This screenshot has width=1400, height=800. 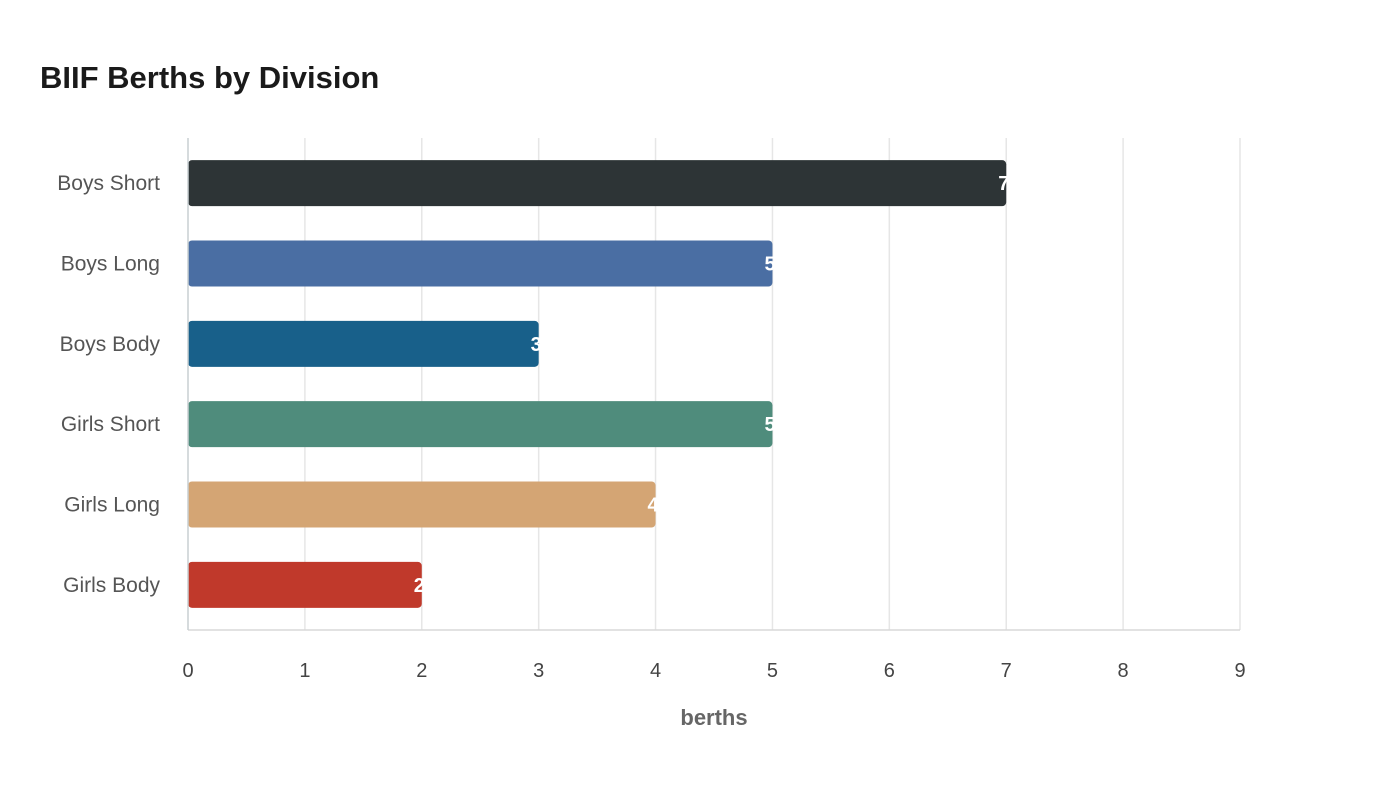 What do you see at coordinates (110, 264) in the screenshot?
I see `category-label: Boys Long` at bounding box center [110, 264].